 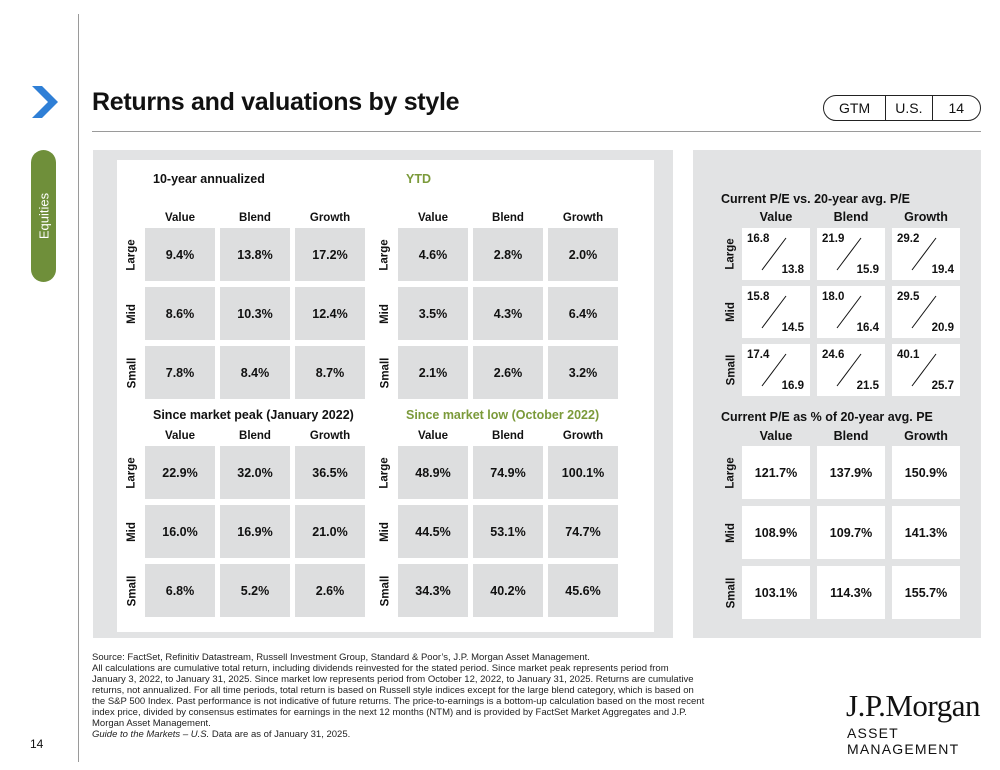 I want to click on return-cell: 16.0%, so click(x=180, y=531).